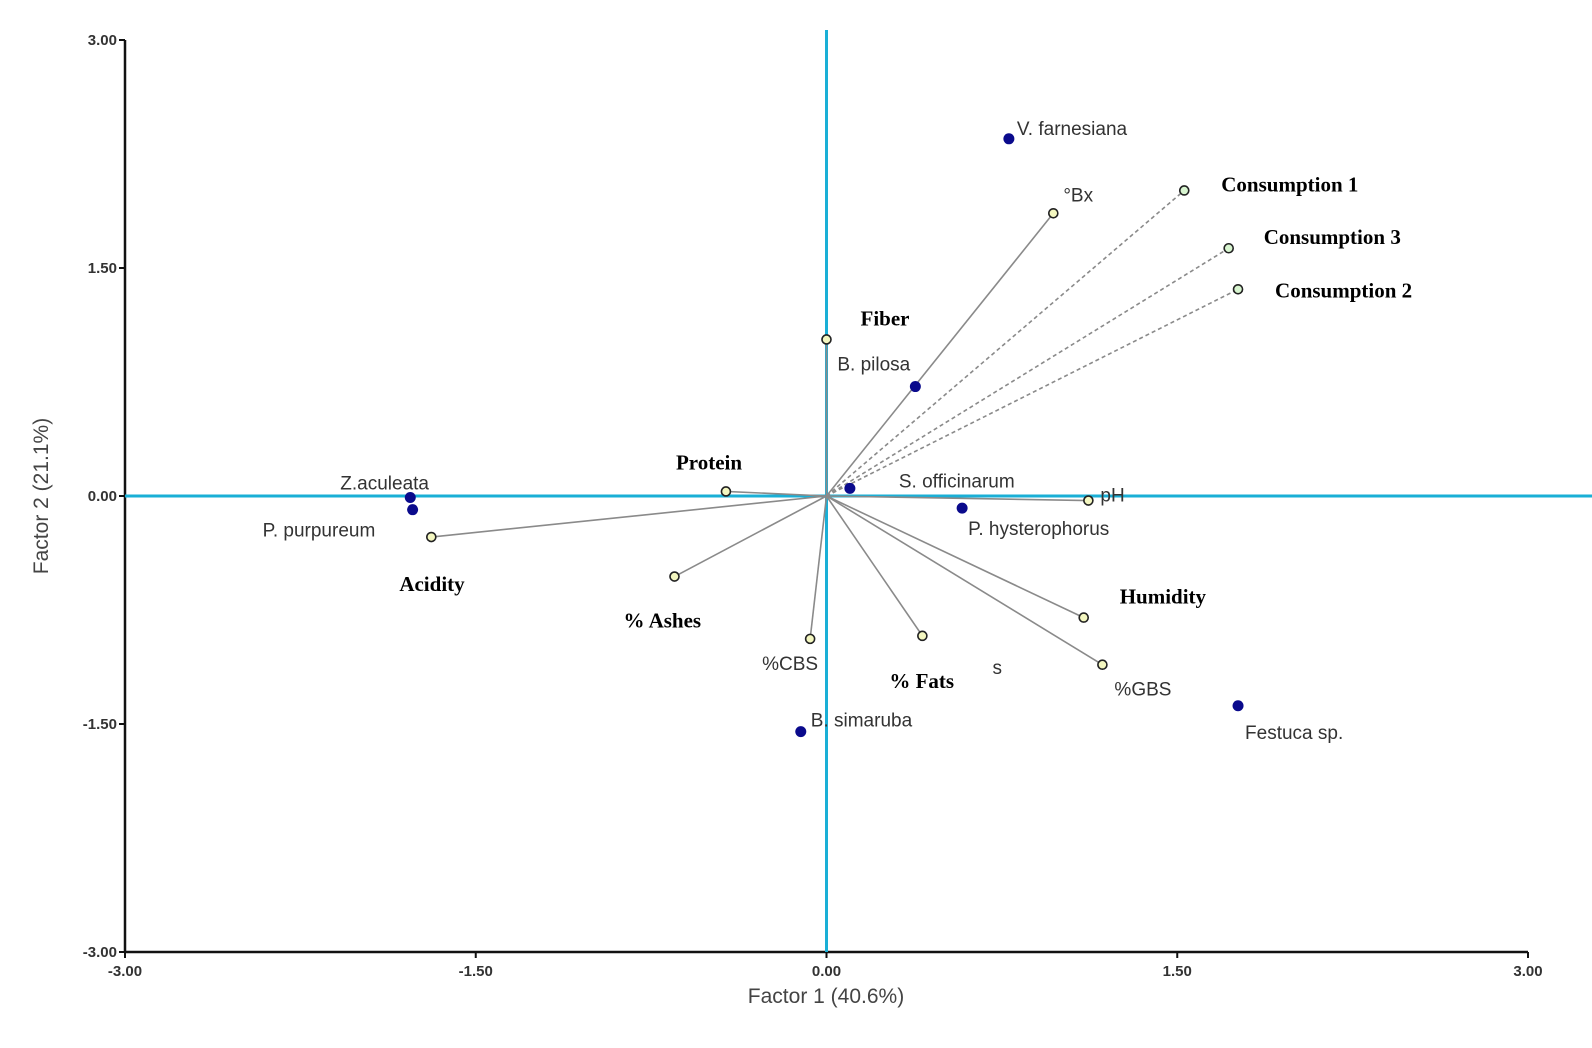  Describe the element at coordinates (997, 668) in the screenshot. I see `annotation: s` at that location.